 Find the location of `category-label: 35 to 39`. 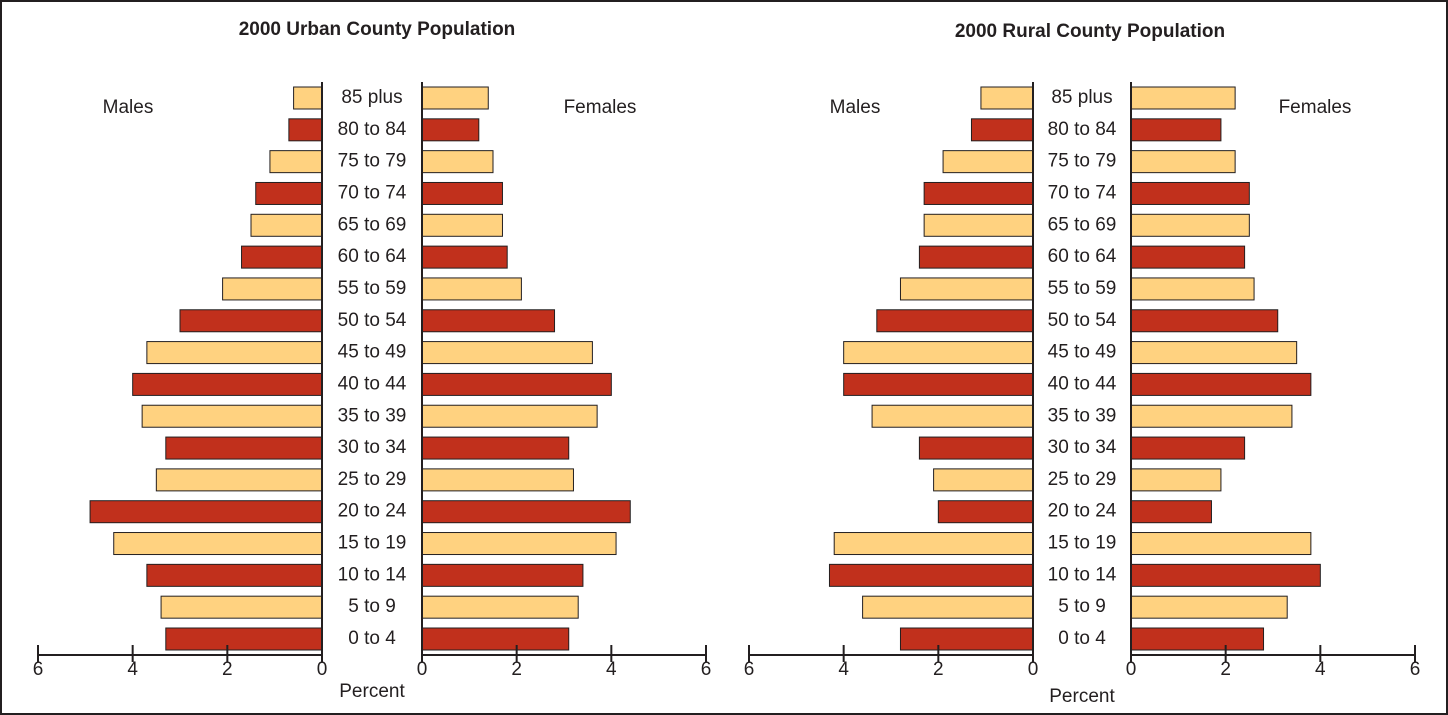

category-label: 35 to 39 is located at coordinates (372, 415).